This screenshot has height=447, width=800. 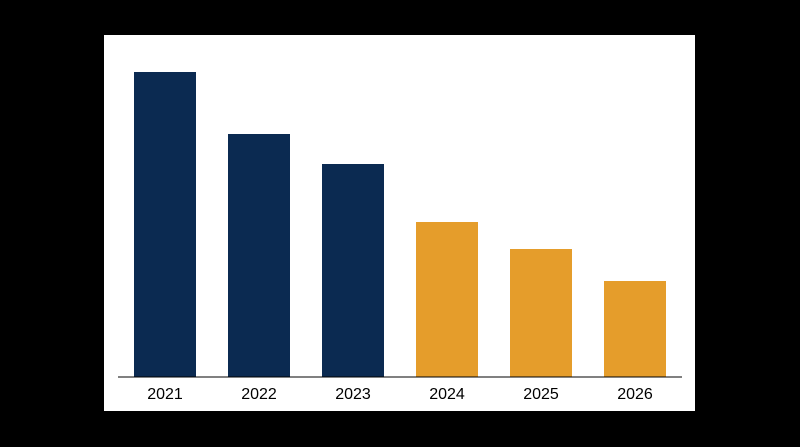 What do you see at coordinates (635, 394) in the screenshot?
I see `x-tick-label: 2026` at bounding box center [635, 394].